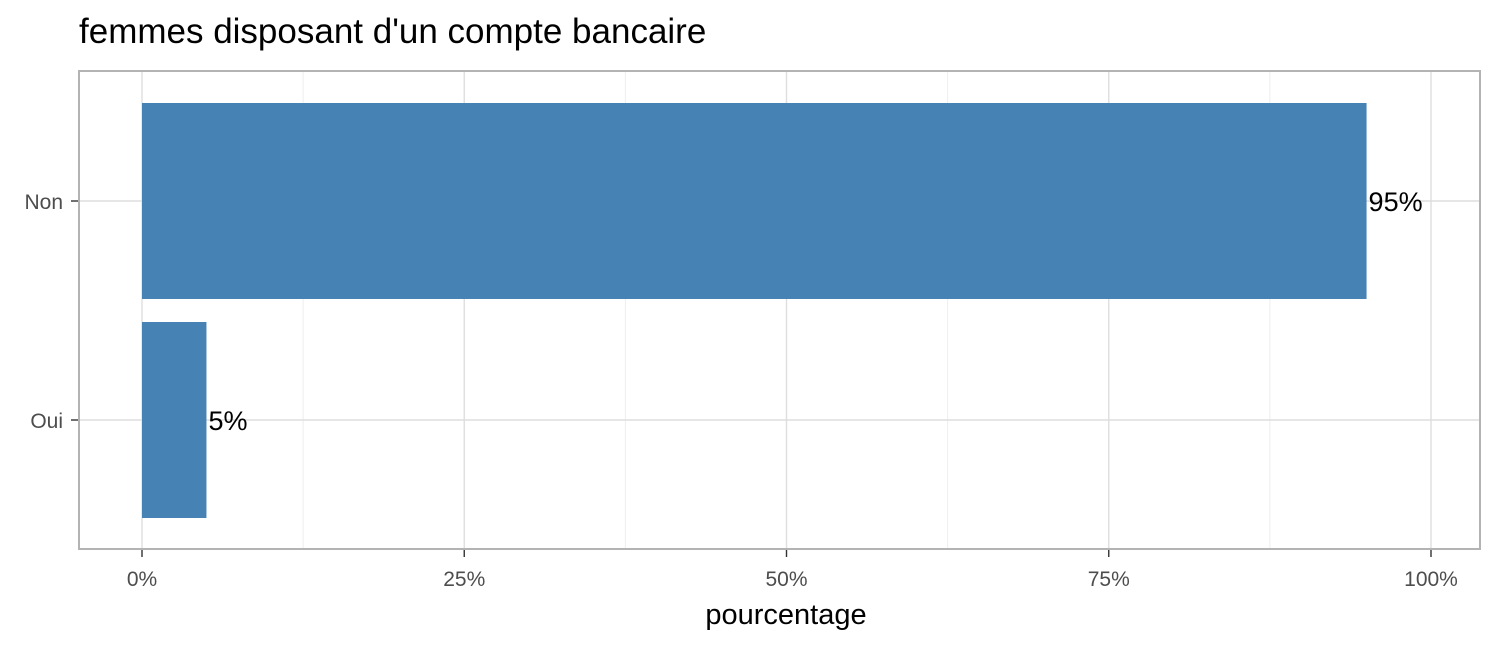 The image size is (1512, 648). Describe the element at coordinates (46, 421) in the screenshot. I see `y-tick-label: Oui` at that location.